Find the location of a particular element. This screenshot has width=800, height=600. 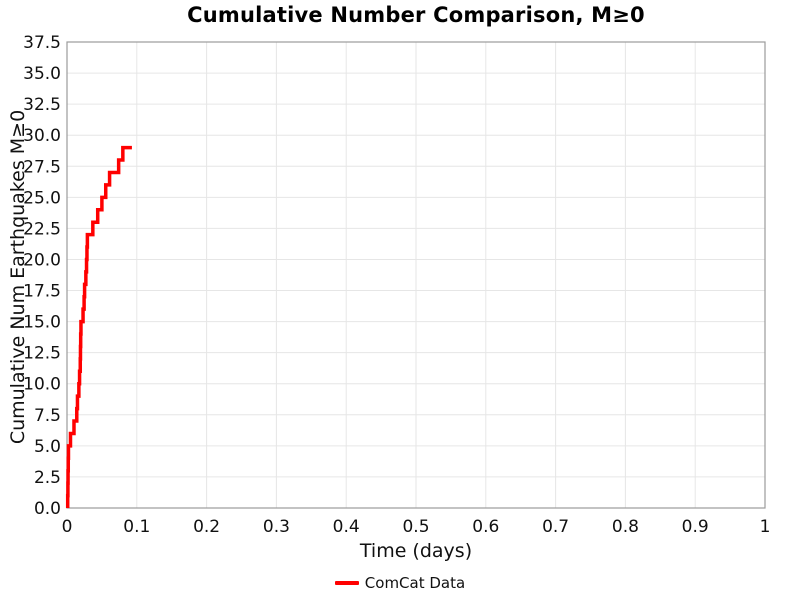

legend: ComCat Data is located at coordinates (400, 583).